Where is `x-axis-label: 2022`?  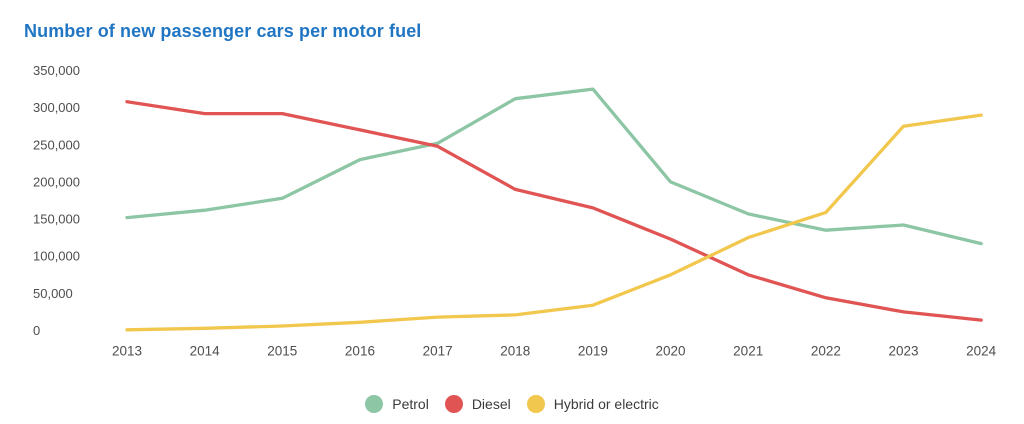 x-axis-label: 2022 is located at coordinates (826, 351).